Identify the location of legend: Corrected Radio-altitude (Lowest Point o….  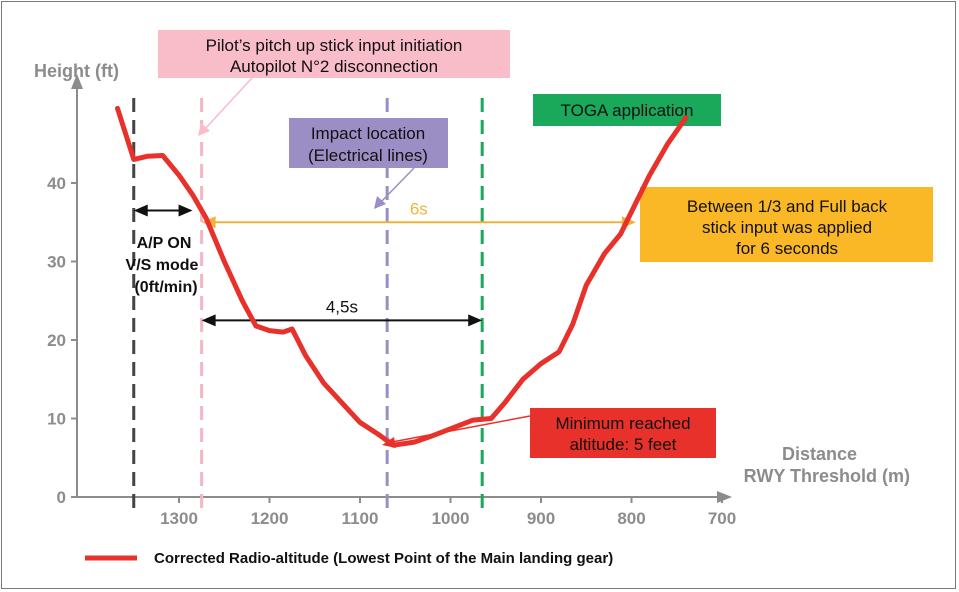
(349, 558).